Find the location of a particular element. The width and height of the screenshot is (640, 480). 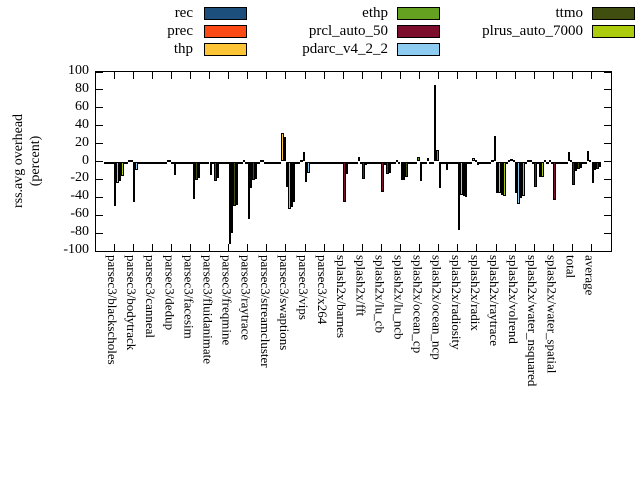

x-category-label: parsec3/fluidanimate is located at coordinates (208, 310).